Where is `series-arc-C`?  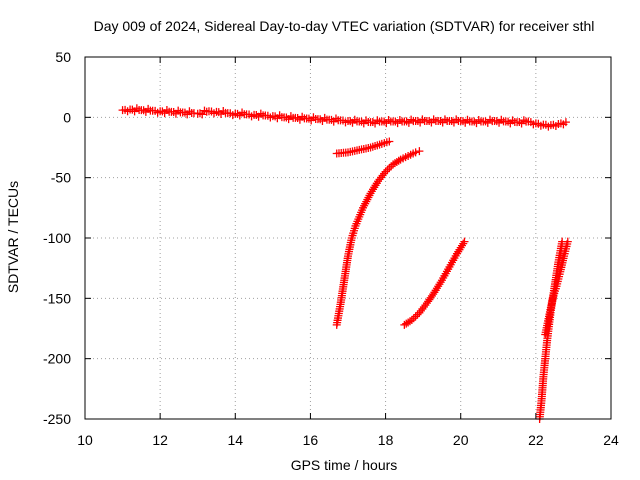 series-arc-C is located at coordinates (434, 283).